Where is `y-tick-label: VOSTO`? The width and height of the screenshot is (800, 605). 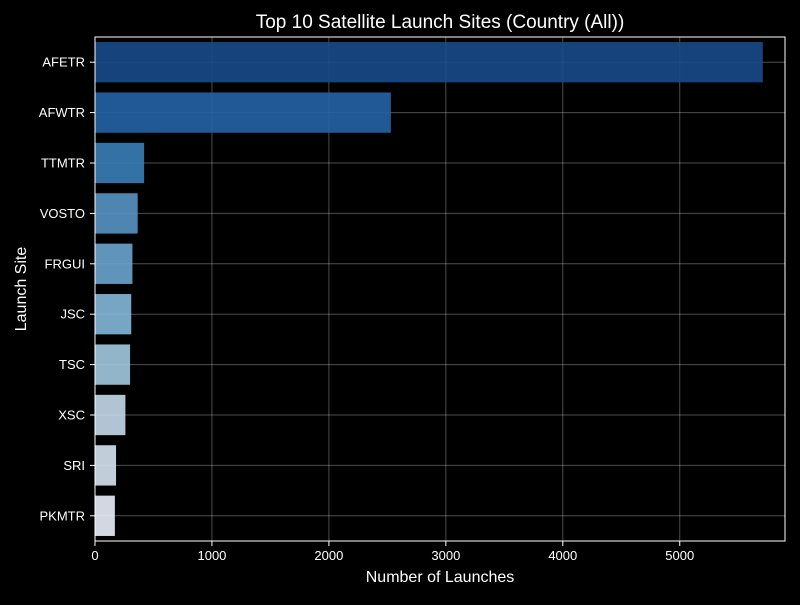
y-tick-label: VOSTO is located at coordinates (62, 213).